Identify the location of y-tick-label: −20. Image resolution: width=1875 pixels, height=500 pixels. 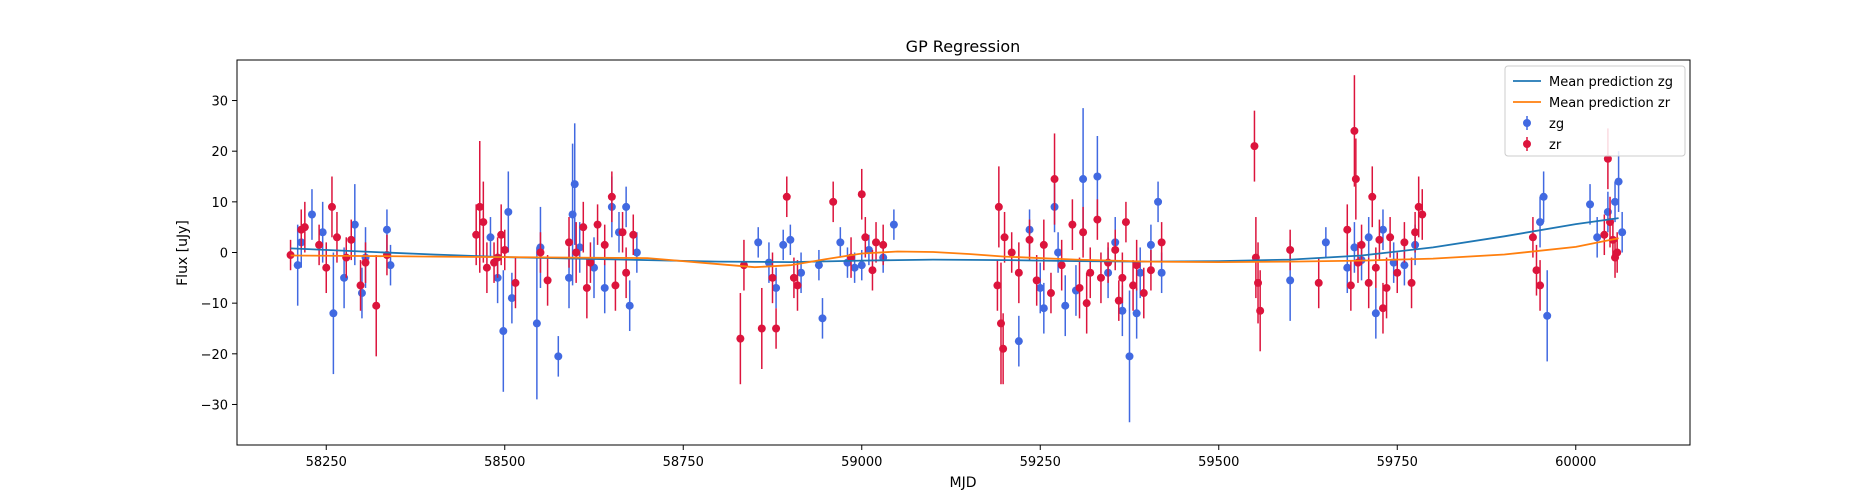
(214, 355).